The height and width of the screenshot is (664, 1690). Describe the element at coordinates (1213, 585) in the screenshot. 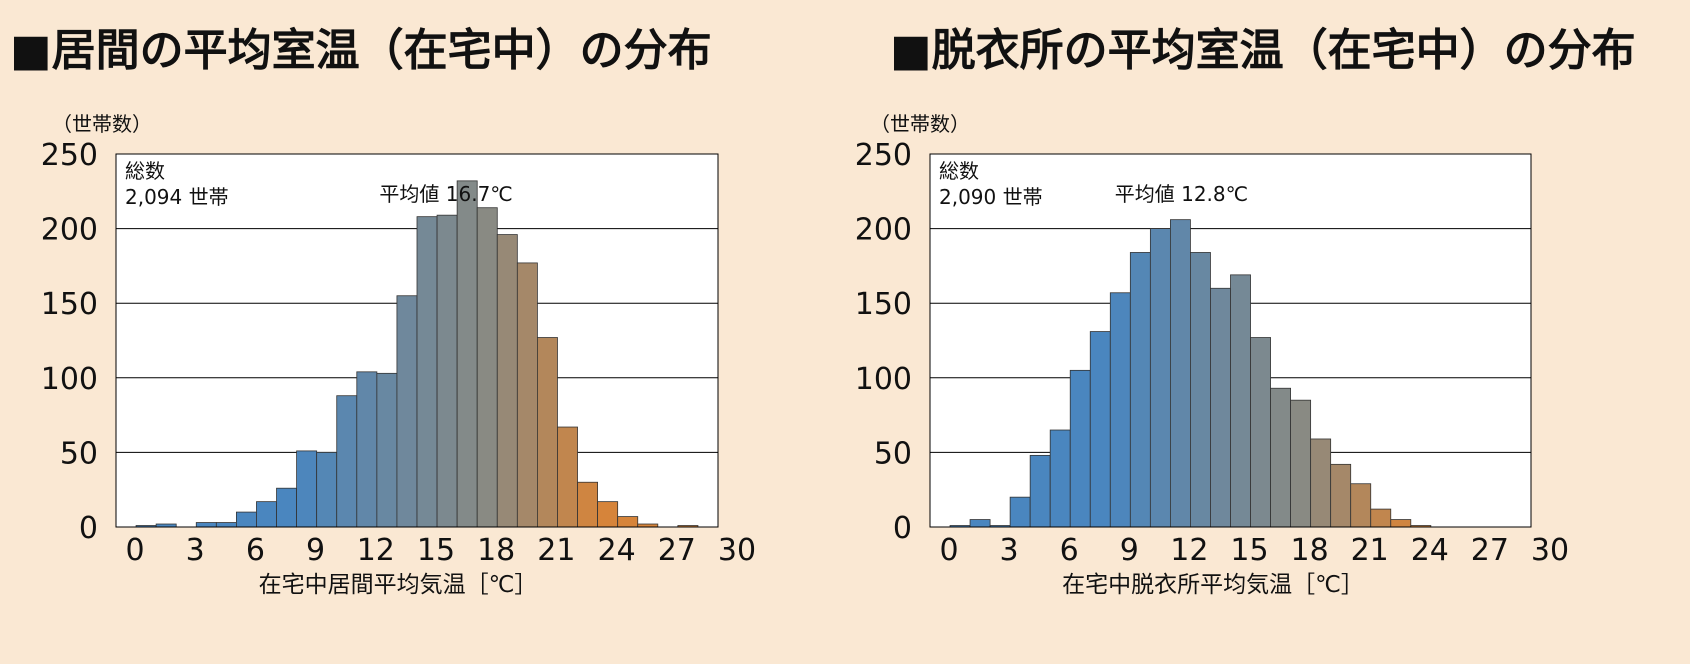

I see `x-axis-label: 在宅中脱衣所平均気温［℃］` at that location.